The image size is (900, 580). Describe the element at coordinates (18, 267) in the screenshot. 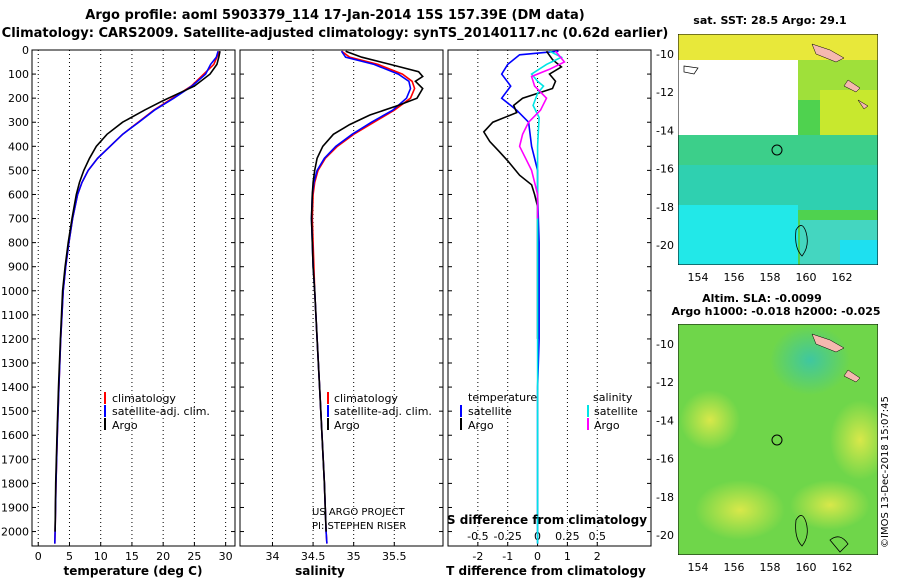

I see `depth-tick-label: 900` at that location.